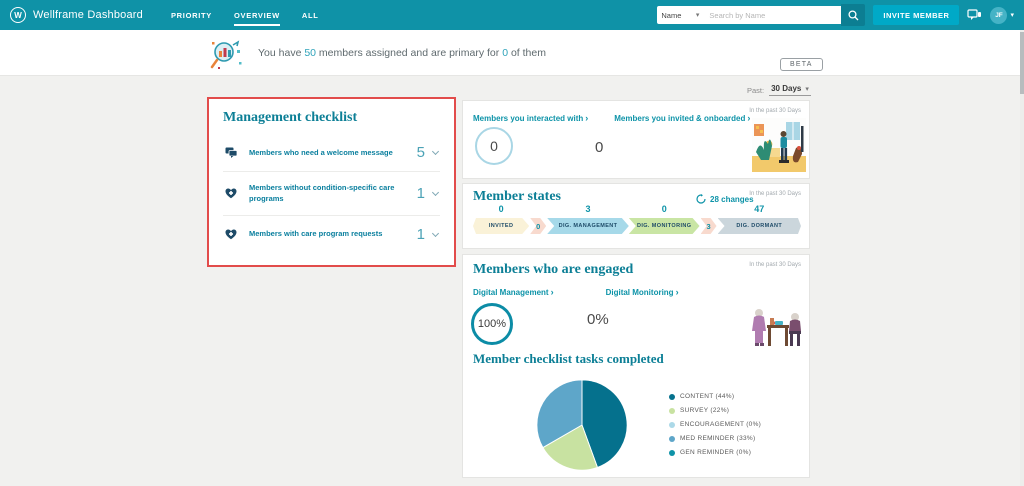  I want to click on engaged-title: Members who are engaged, so click(553, 269).